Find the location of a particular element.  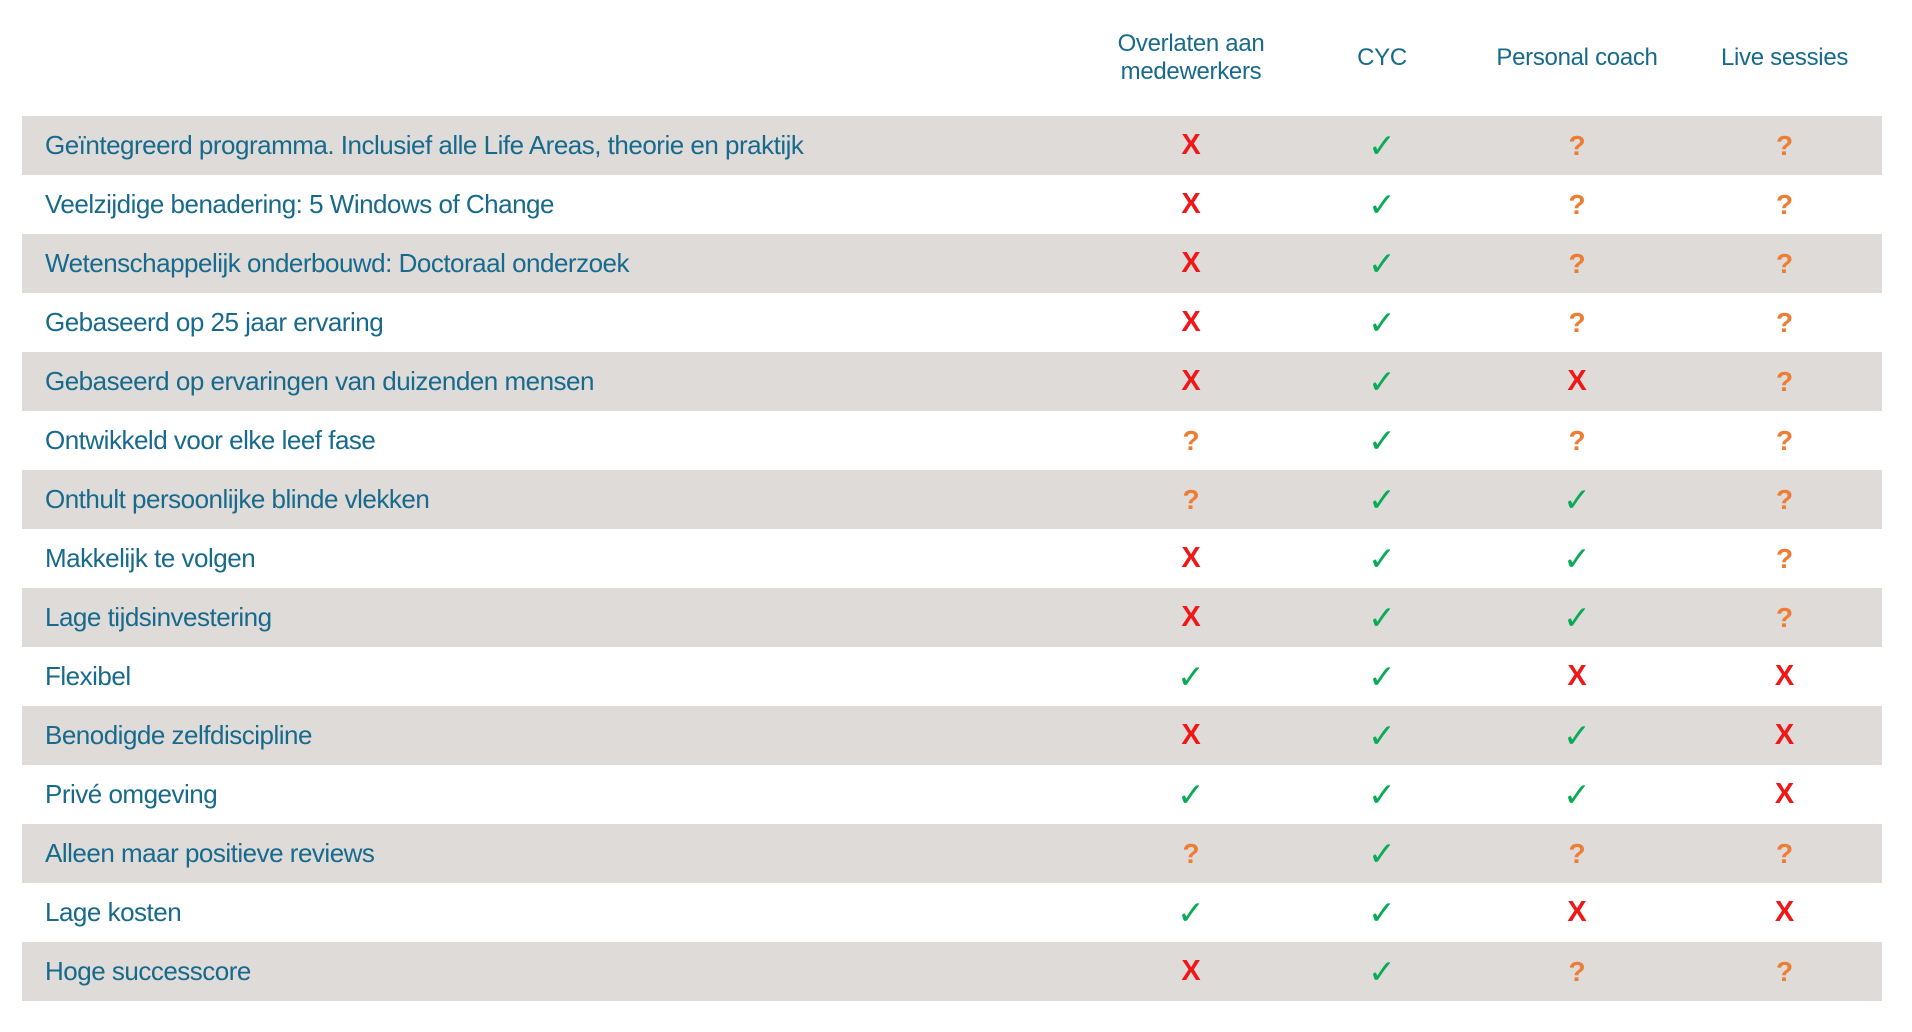

feature-label: Ontwikkeld voor elke leef fase is located at coordinates (210, 440).